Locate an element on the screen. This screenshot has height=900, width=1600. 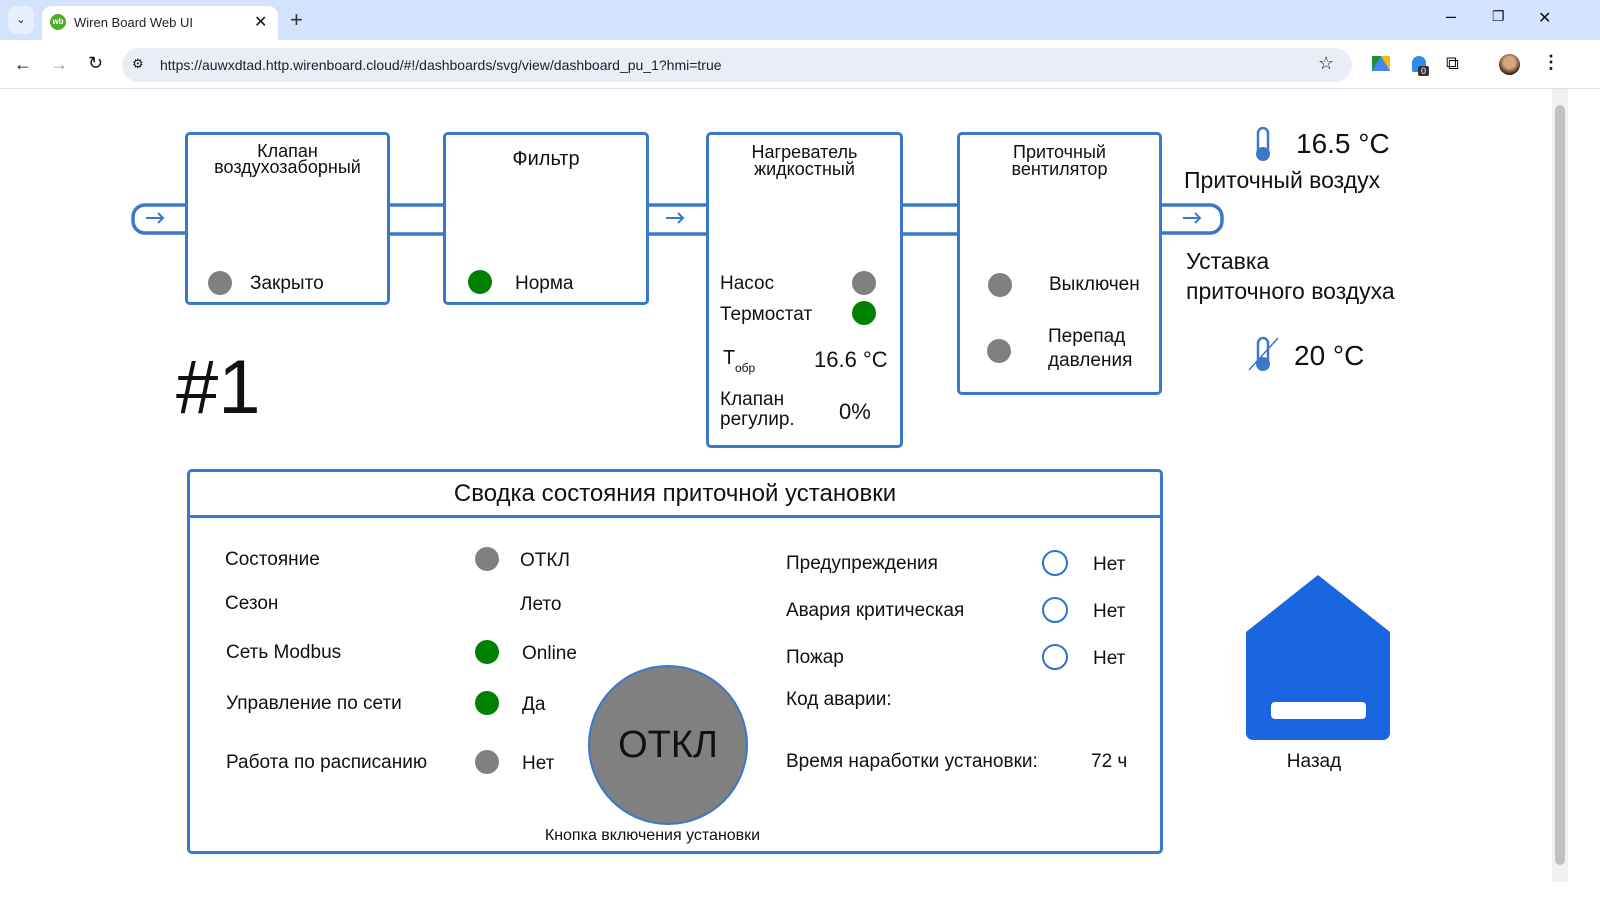
home-back-icon is located at coordinates (1318, 657).